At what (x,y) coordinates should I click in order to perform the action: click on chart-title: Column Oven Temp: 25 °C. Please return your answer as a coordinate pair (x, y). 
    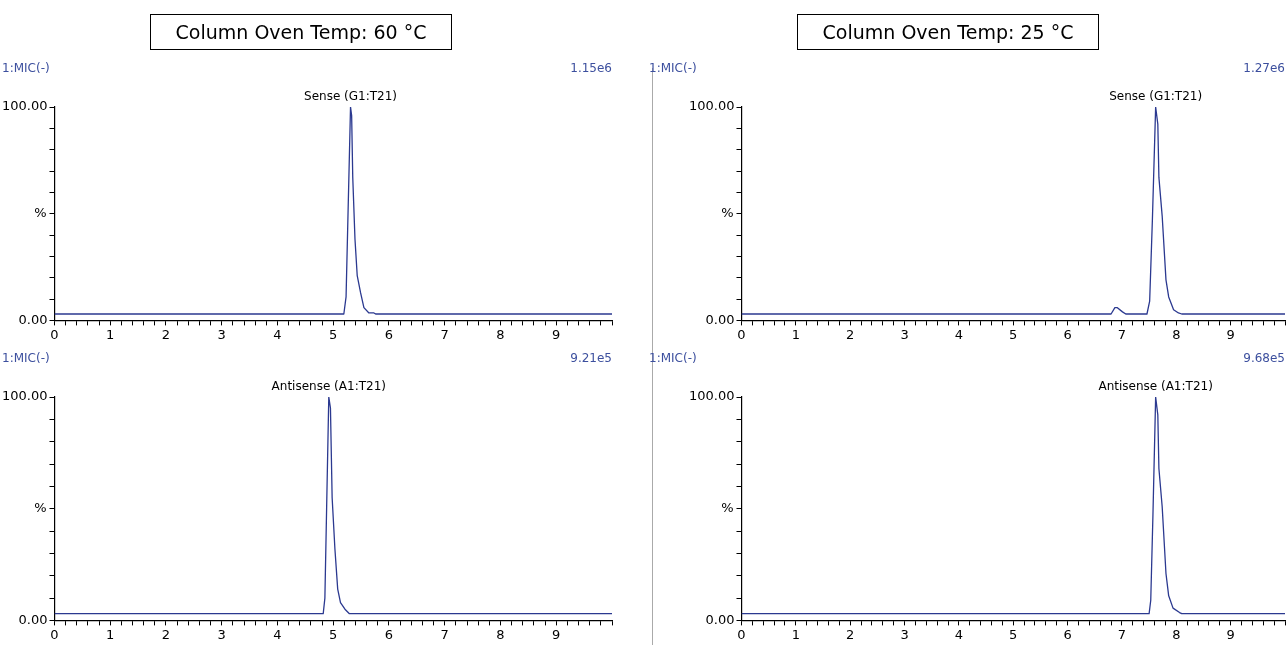
    Looking at the image, I should click on (948, 32).